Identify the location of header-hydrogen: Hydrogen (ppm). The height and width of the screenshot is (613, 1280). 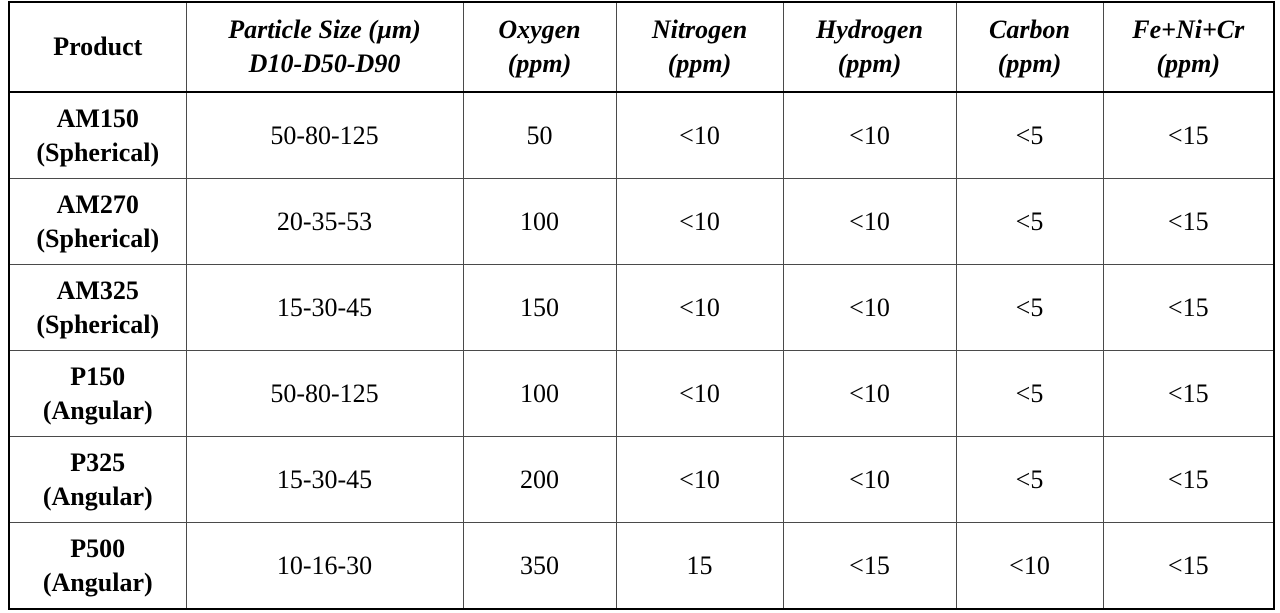
(869, 47).